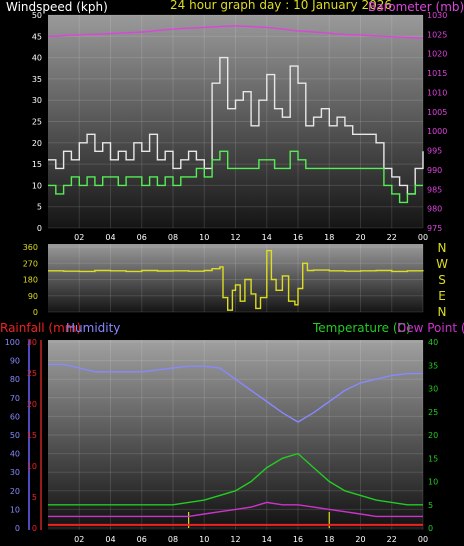  What do you see at coordinates (433, 365) in the screenshot?
I see `temperature-tick-label: 35` at bounding box center [433, 365].